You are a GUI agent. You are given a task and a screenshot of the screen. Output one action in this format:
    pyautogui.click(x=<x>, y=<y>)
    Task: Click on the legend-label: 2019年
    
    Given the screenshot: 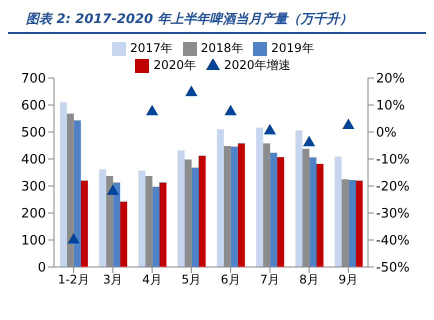 What is the action you would take?
    pyautogui.click(x=292, y=48)
    